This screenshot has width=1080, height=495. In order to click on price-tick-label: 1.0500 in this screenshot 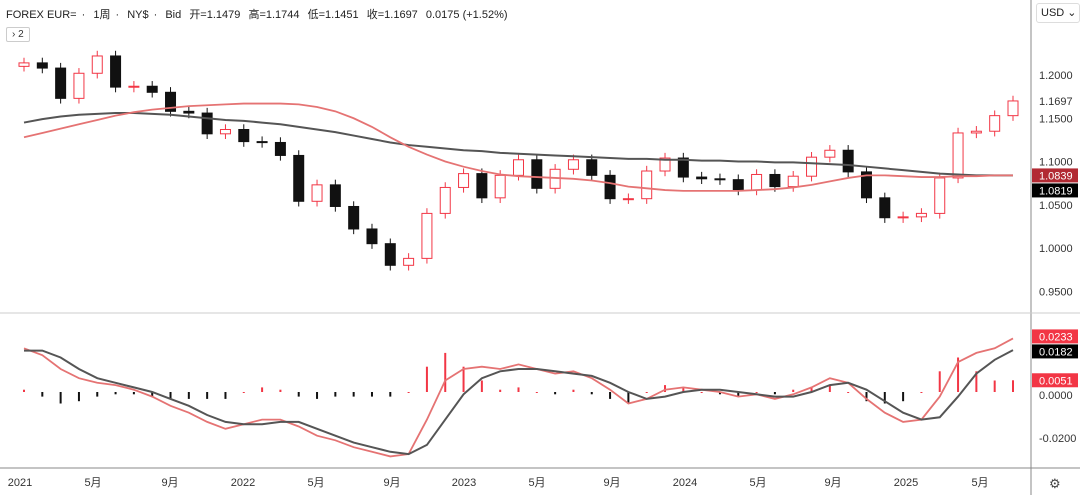, I will do `click(1056, 206)`.